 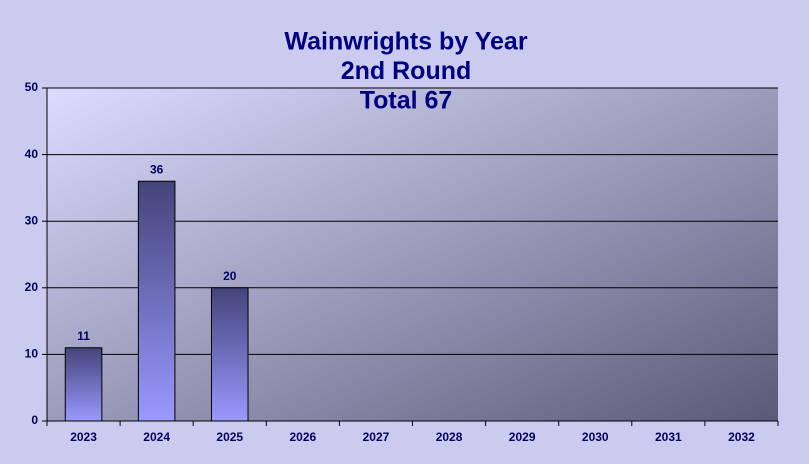 What do you see at coordinates (83, 336) in the screenshot?
I see `data-label: 11` at bounding box center [83, 336].